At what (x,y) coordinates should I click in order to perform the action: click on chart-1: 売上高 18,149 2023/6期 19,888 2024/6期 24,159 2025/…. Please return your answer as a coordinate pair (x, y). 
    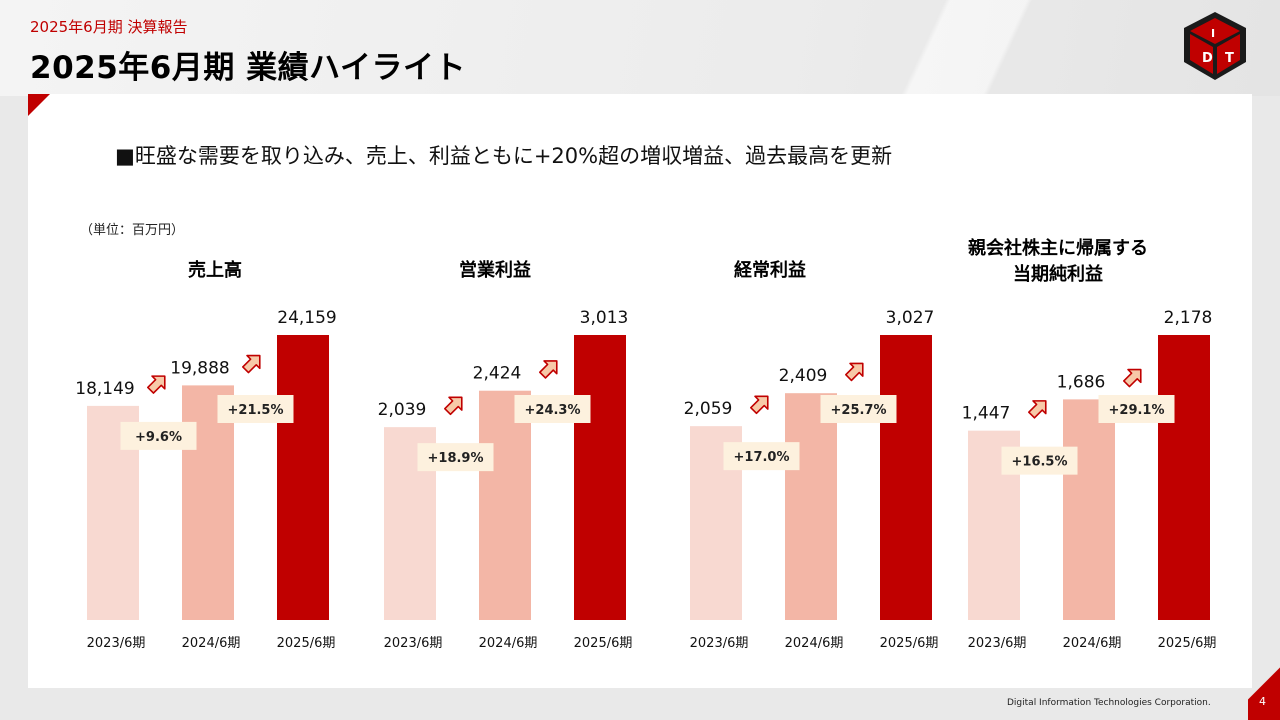
    Looking at the image, I should click on (205, 455).